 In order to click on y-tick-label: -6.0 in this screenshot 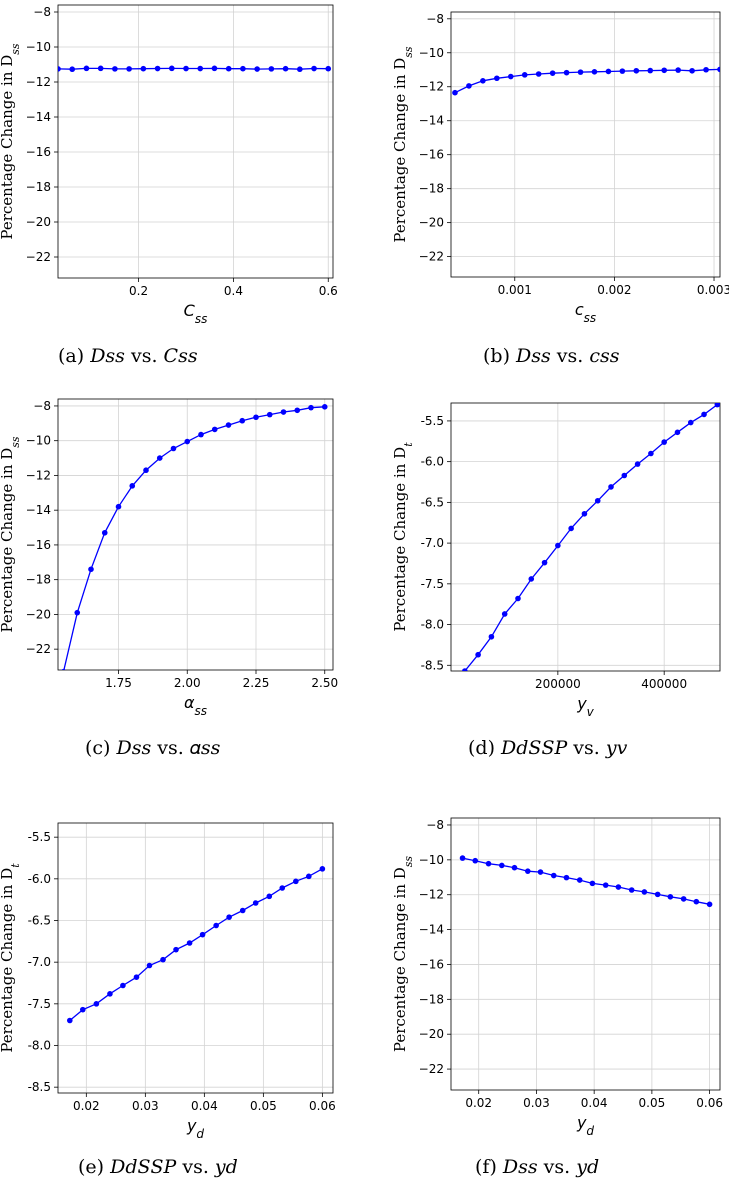, I will do `click(39, 879)`.